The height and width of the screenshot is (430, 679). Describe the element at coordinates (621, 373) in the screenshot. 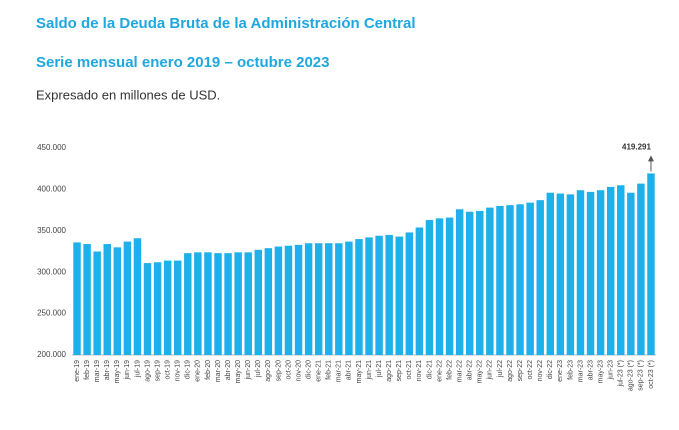

I see `x-tick-label: jul-23 (*)` at that location.